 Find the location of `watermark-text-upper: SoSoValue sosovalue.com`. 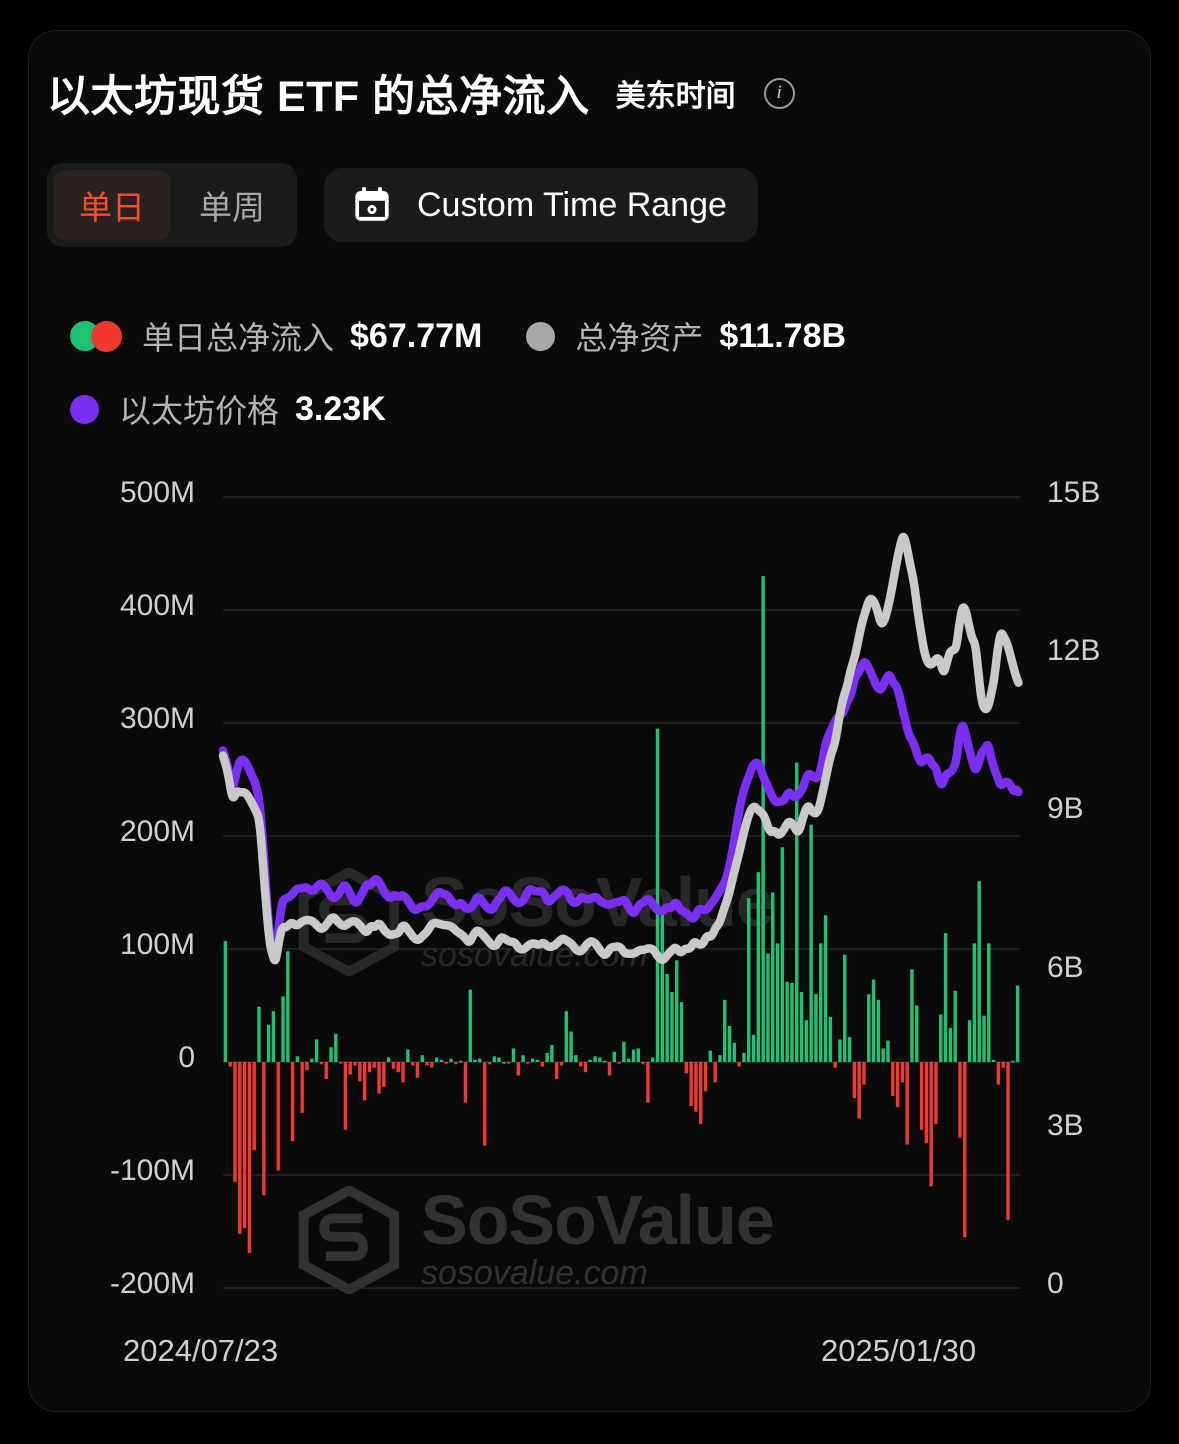

watermark-text-upper: SoSoValue sosovalue.com is located at coordinates (598, 919).